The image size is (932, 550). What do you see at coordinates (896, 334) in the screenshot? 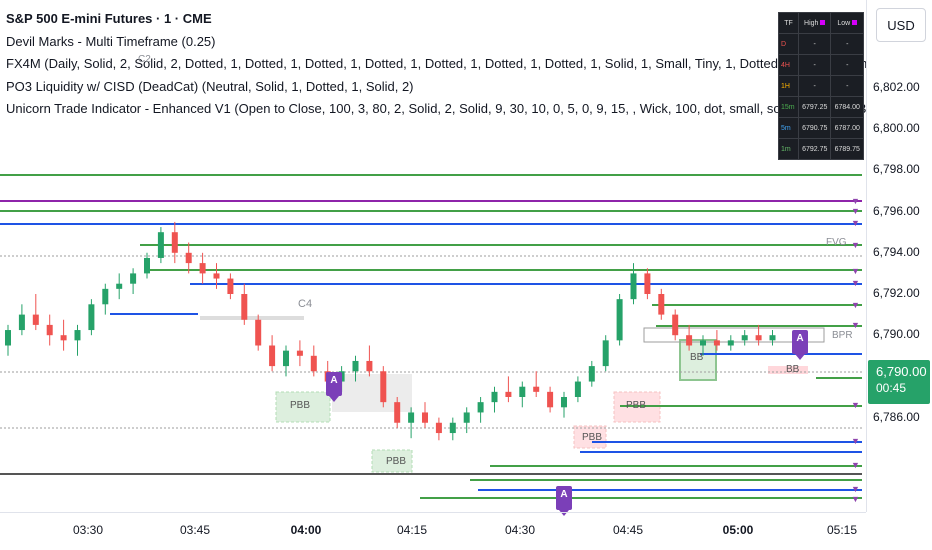
I see `price-tick: 6,790.00` at bounding box center [896, 334].